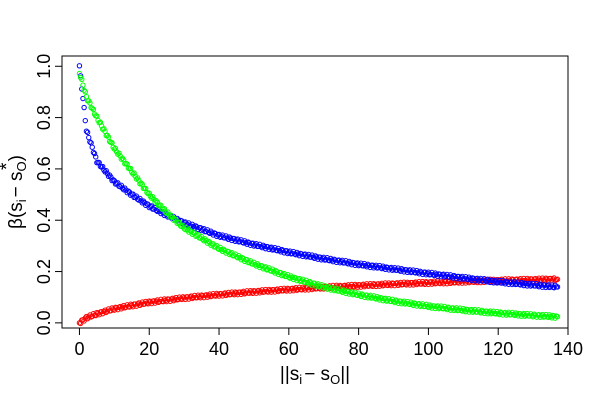 The image size is (600, 400). Describe the element at coordinates (289, 349) in the screenshot. I see `x-tick-label: 60` at that location.